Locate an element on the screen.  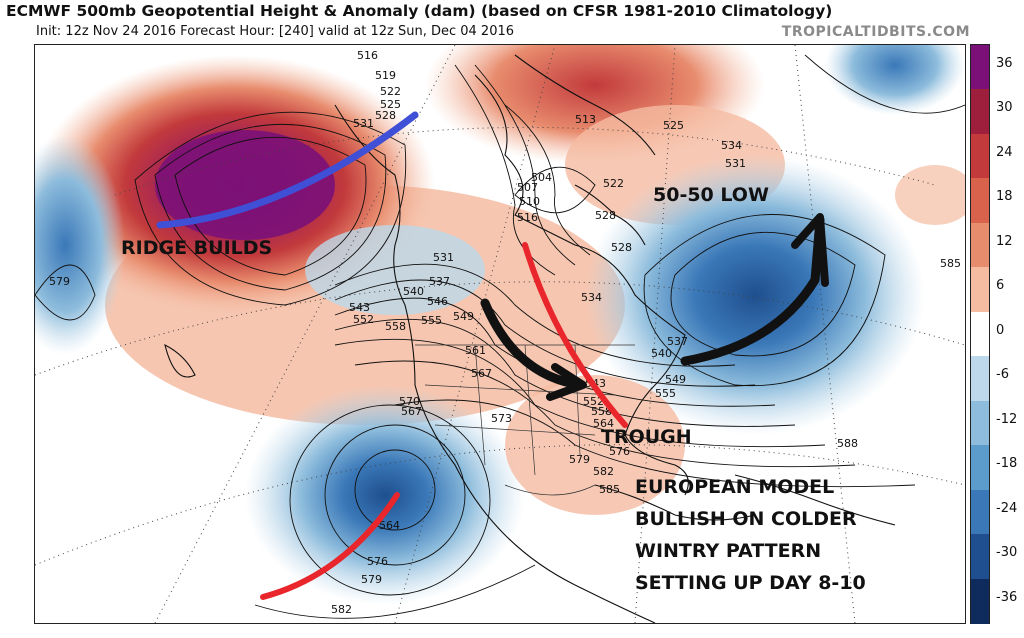
colorbar-tick-label: -30 is located at coordinates (1007, 553).